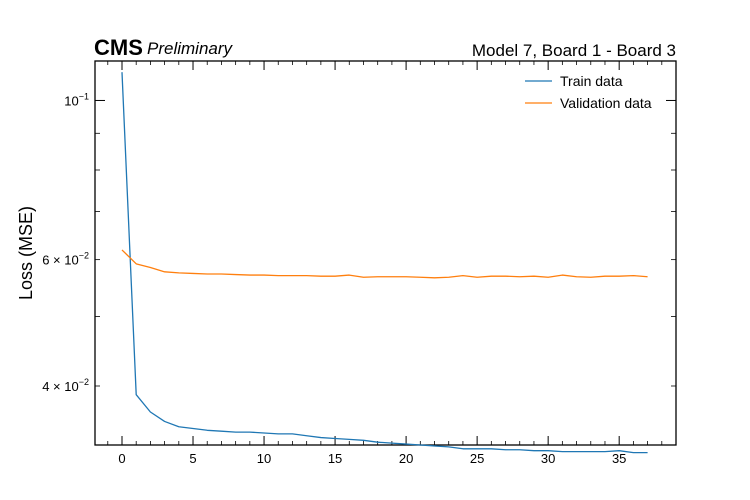 The image size is (750, 500). What do you see at coordinates (26, 253) in the screenshot?
I see `y-axis-label: Loss (MSE)` at bounding box center [26, 253].